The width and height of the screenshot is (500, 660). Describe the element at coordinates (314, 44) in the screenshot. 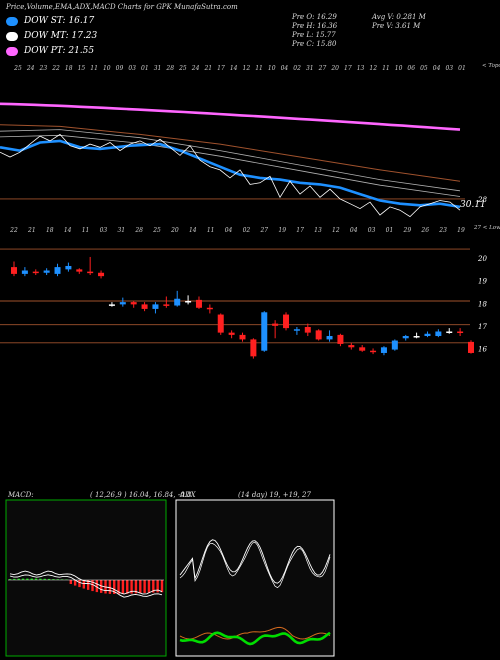

I see `ohlc-close: Pre C: 15.80` at that location.